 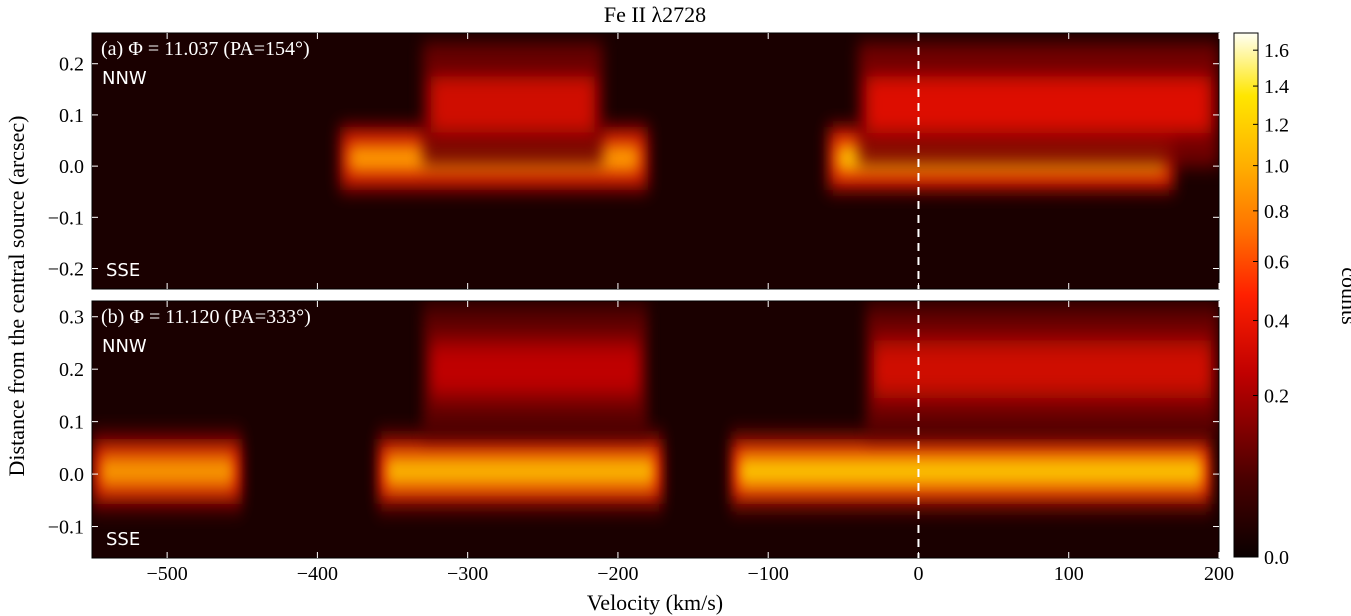 I want to click on chart-title: Fe II λ2728, so click(x=655, y=14).